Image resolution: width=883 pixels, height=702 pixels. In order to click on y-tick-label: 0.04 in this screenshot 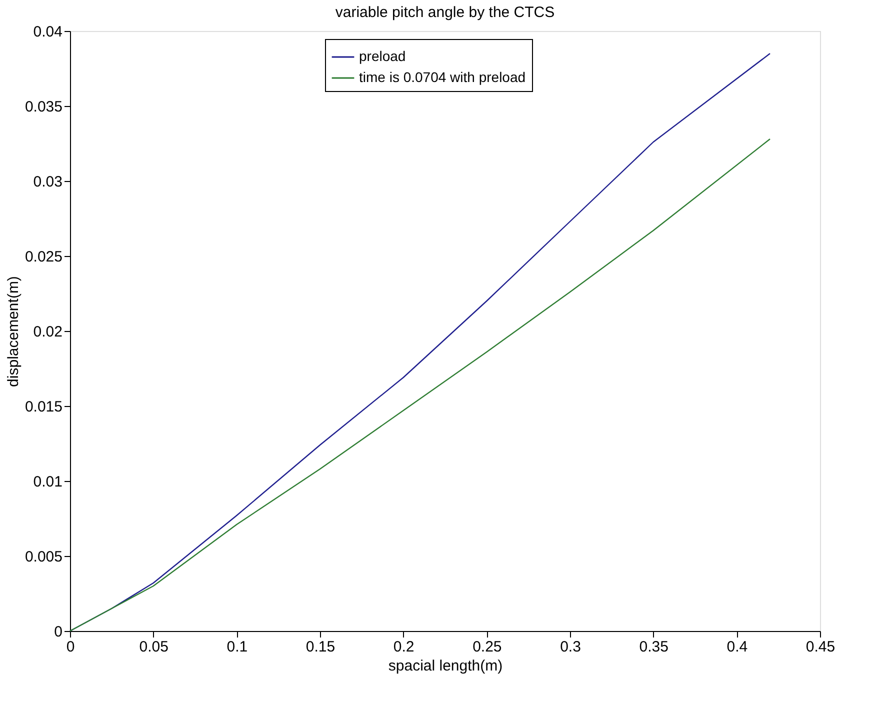, I will do `click(47, 32)`.